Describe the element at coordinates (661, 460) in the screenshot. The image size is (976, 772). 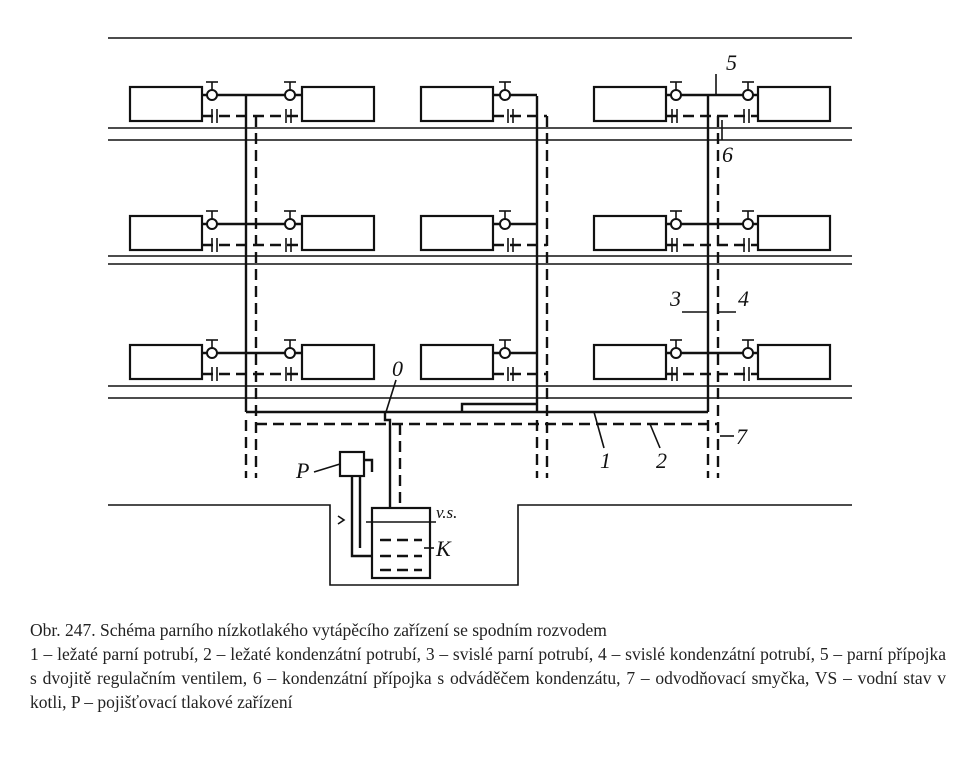
I see `label-2: 2` at that location.